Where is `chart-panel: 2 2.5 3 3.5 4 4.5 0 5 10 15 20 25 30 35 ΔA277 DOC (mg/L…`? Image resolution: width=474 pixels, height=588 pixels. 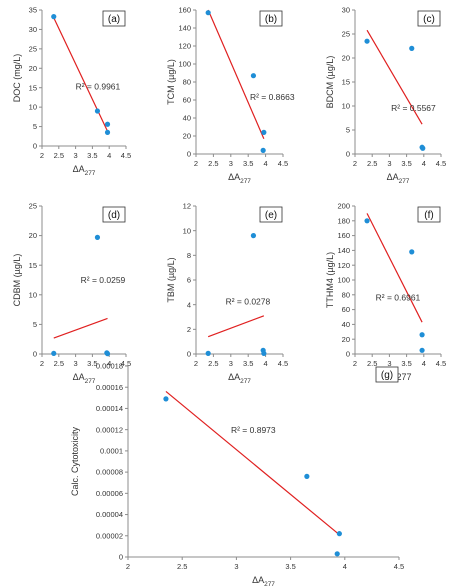
chart-panel: 2 2.5 3 3.5 4 4.5 0 5 10 15 20 25 30 35 ΔA277 DOC (mg/L… is located at coordinates (71, 91).